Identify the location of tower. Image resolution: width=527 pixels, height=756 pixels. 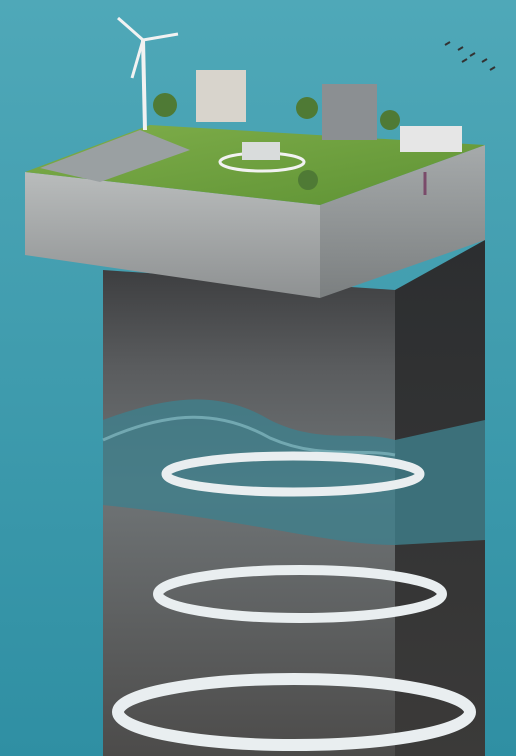
(349, 112).